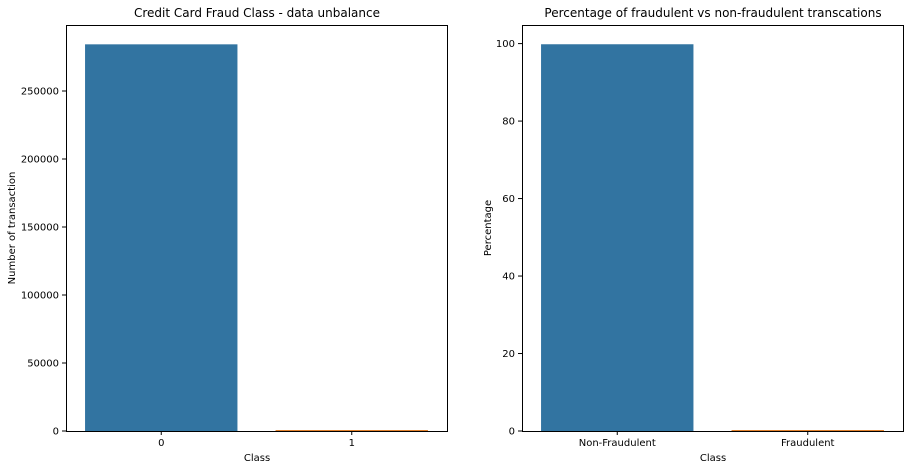  I want to click on y-axis-label: Number of transaction, so click(12, 228).